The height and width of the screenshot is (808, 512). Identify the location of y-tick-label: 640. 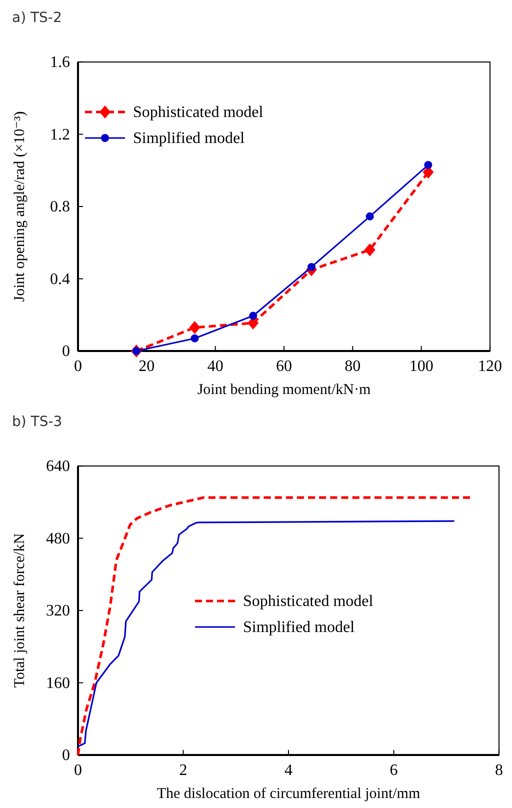
(58, 466).